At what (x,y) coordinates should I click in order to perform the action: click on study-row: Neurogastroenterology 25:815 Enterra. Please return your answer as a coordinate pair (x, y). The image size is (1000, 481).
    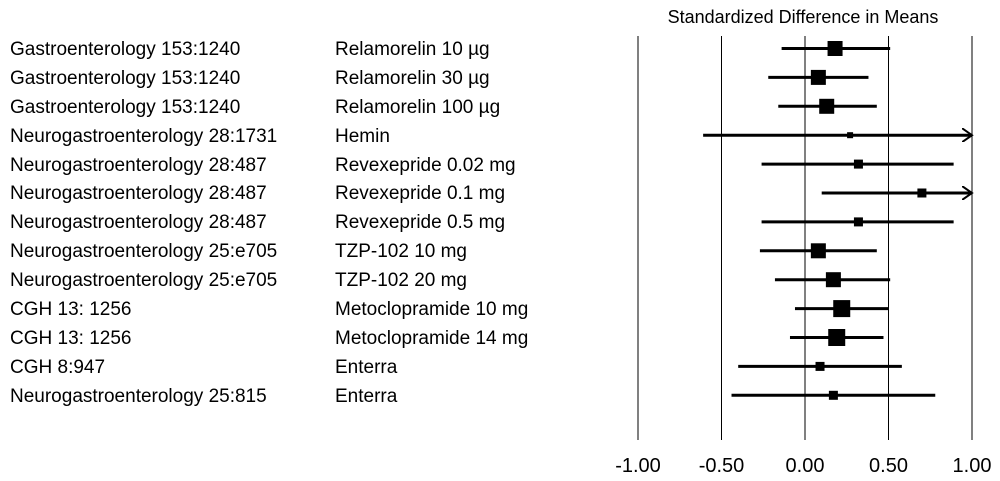
    Looking at the image, I should click on (310, 397).